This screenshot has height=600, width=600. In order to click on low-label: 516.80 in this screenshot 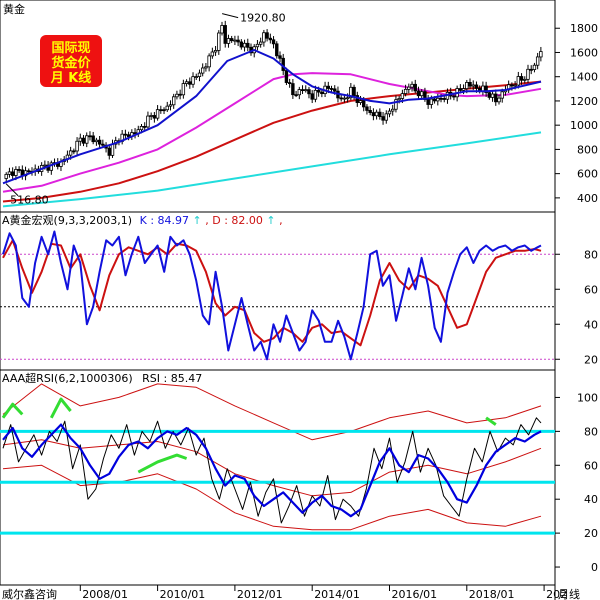, I will do `click(29, 200)`.